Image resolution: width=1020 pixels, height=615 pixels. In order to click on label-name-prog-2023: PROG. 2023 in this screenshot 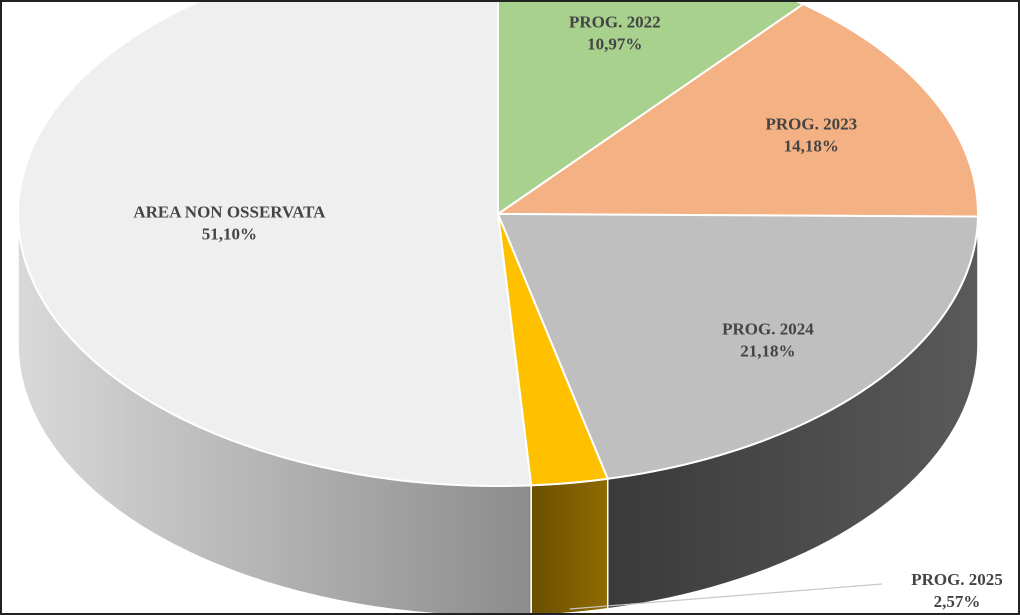, I will do `click(811, 123)`.